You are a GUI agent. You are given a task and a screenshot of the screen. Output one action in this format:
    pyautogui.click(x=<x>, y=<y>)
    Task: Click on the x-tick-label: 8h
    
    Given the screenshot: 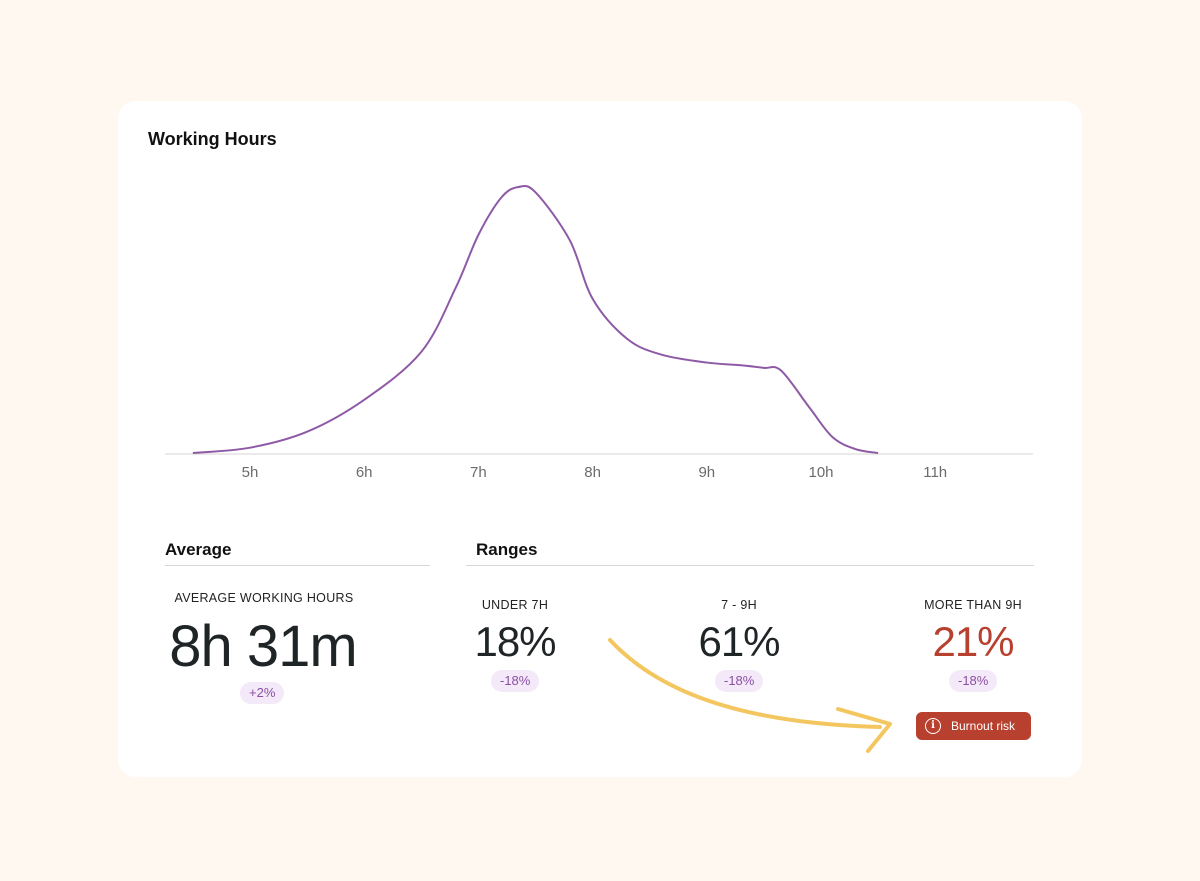 What is the action you would take?
    pyautogui.click(x=592, y=472)
    